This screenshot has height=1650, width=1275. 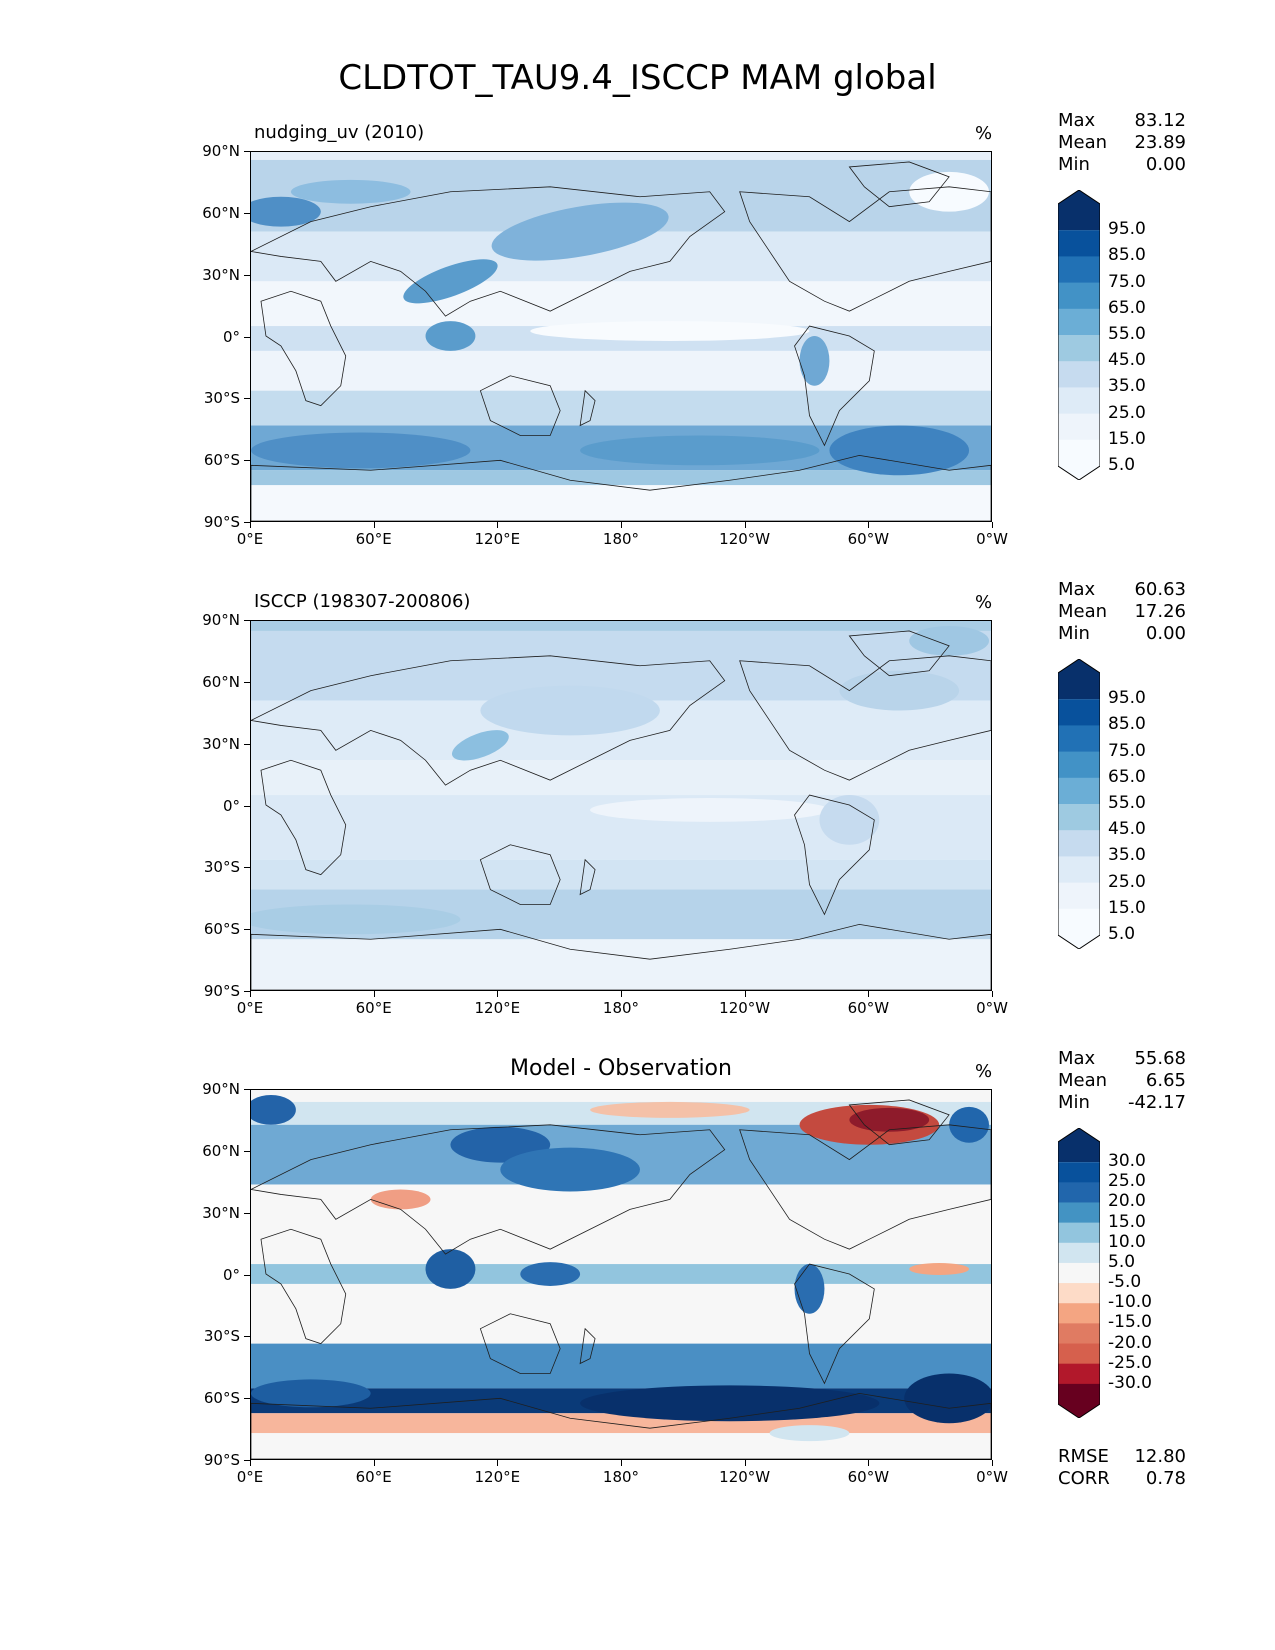 I want to click on lon-tick-label: 120°W, so click(x=745, y=1477).